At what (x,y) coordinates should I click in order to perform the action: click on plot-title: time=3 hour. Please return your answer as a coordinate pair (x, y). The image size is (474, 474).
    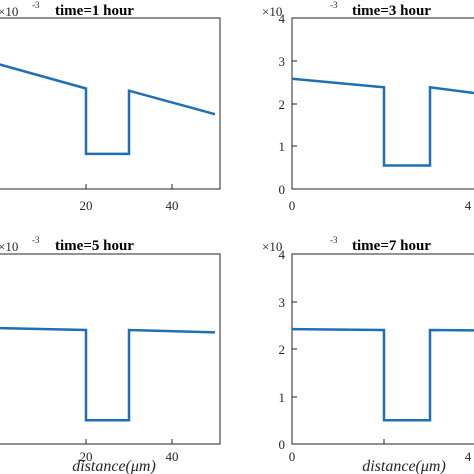
    Looking at the image, I should click on (391, 11).